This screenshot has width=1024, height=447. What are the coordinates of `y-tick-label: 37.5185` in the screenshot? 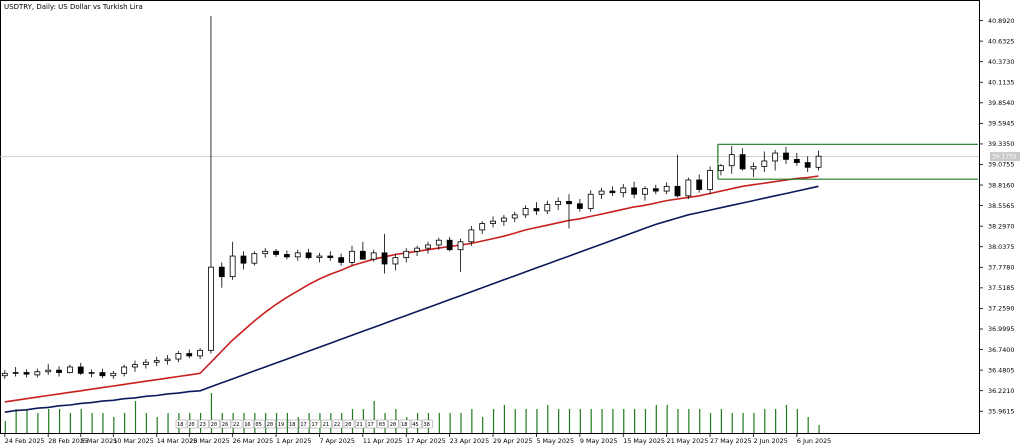 It's located at (1001, 288).